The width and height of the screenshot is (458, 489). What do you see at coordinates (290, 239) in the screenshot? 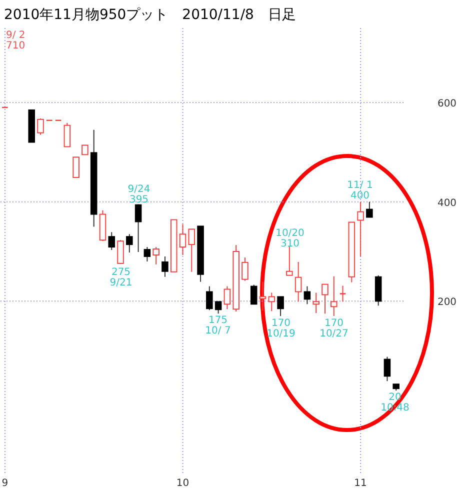
I see `annotation: 10/20 310` at bounding box center [290, 239].